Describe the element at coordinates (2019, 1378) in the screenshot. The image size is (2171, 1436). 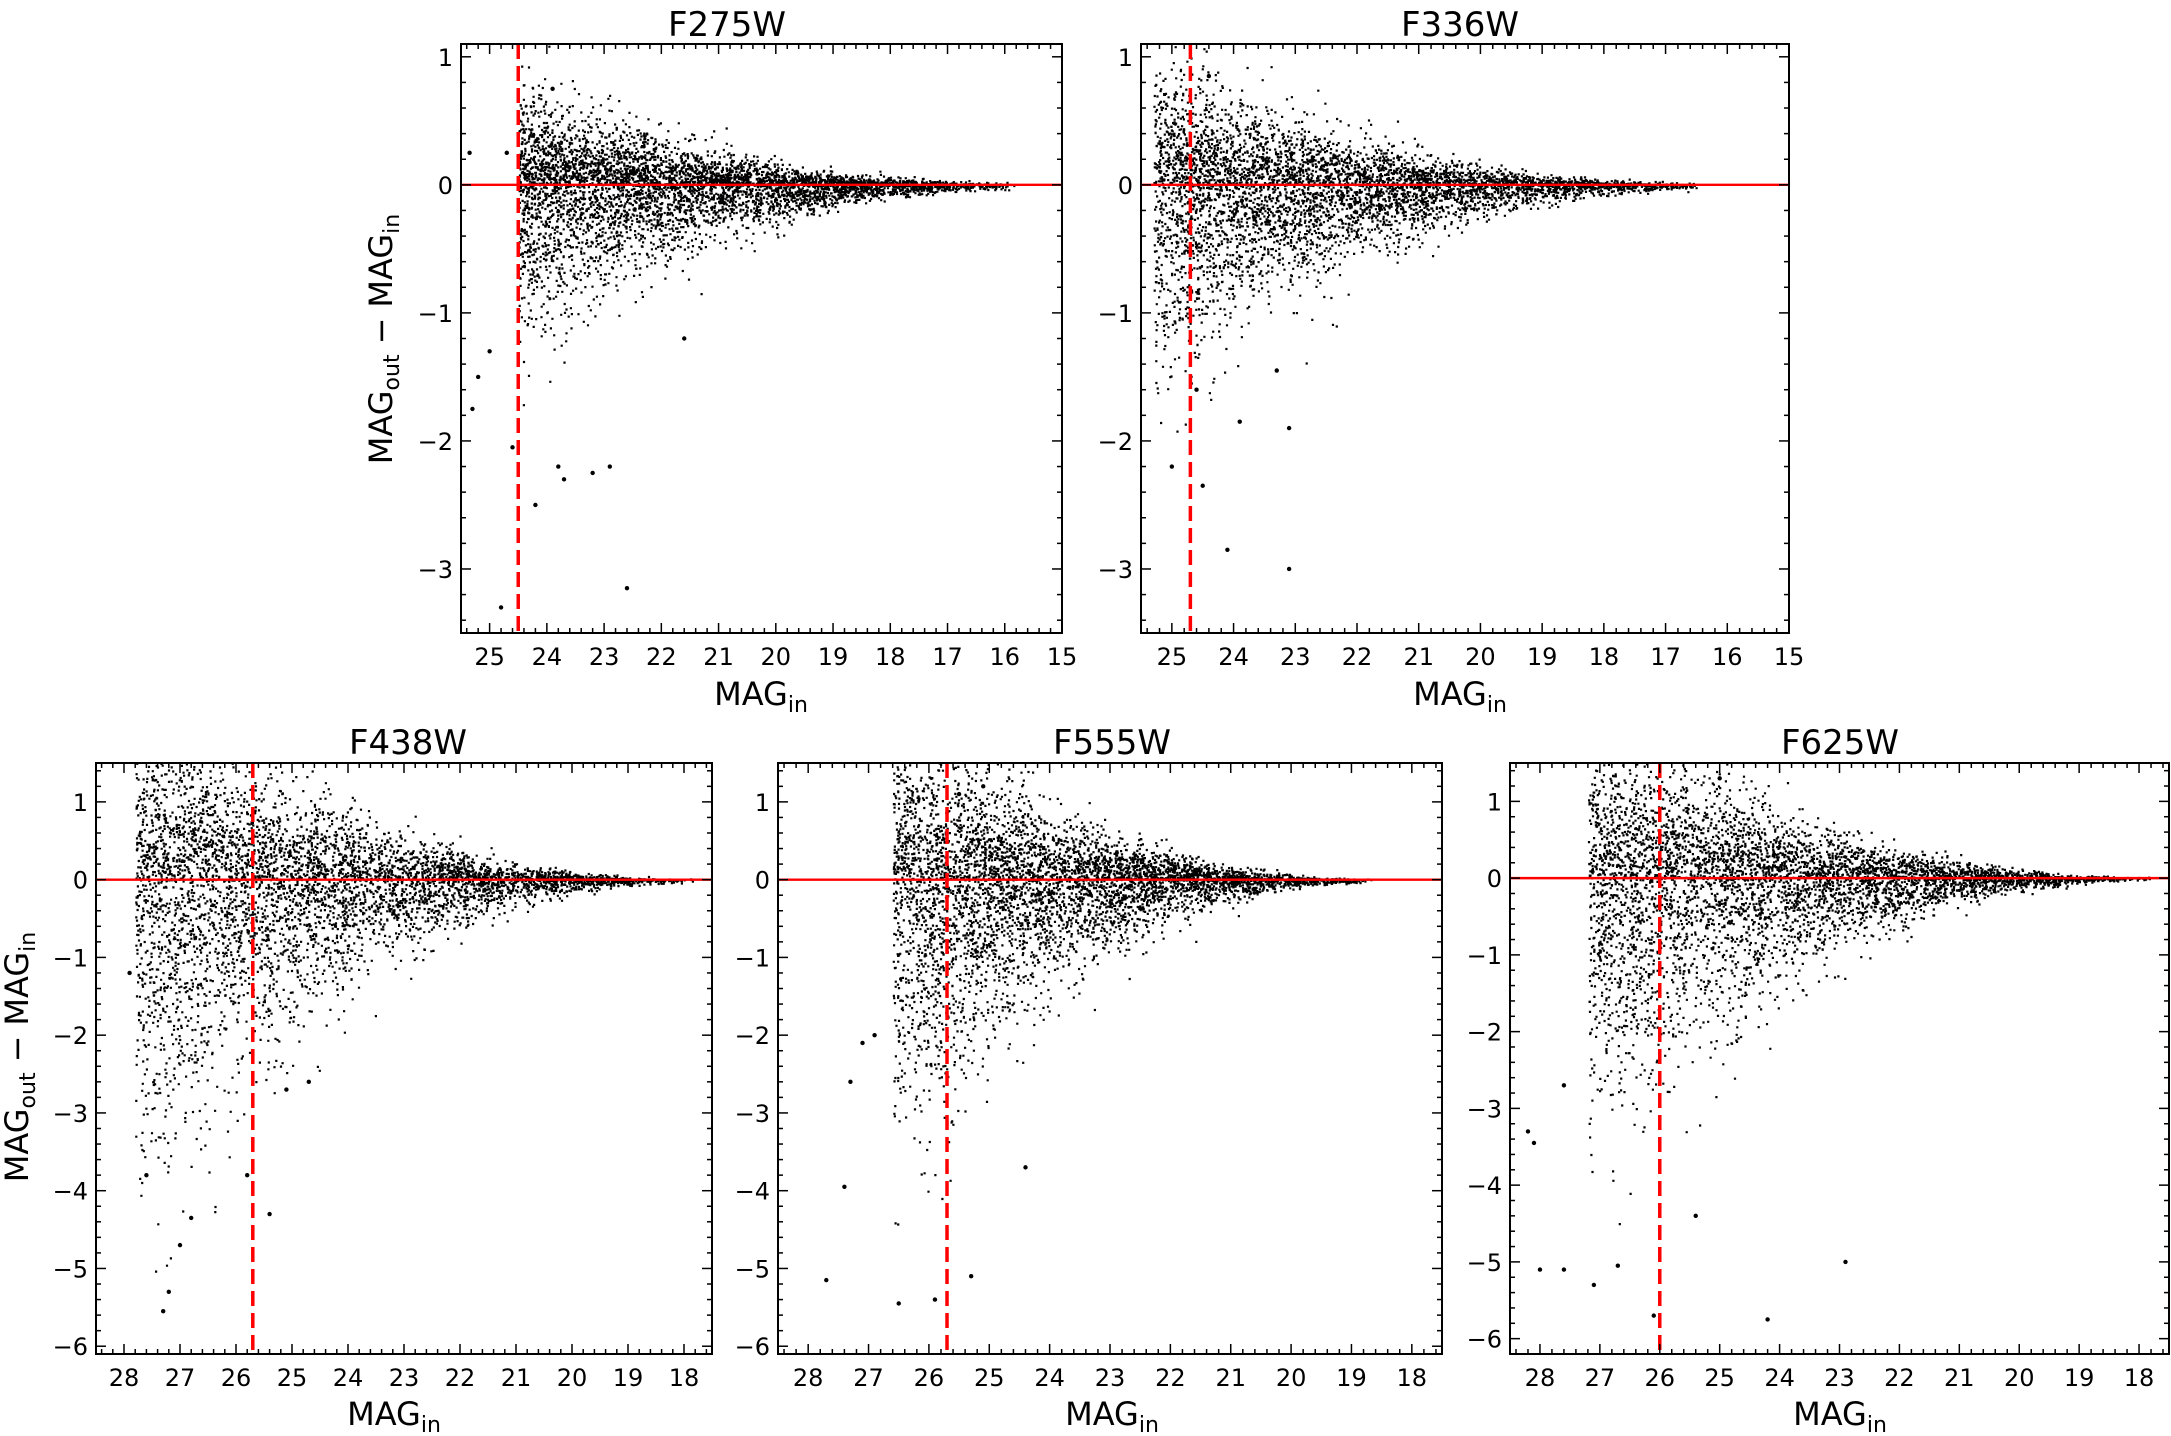
I see `x-tick-label: 20` at that location.